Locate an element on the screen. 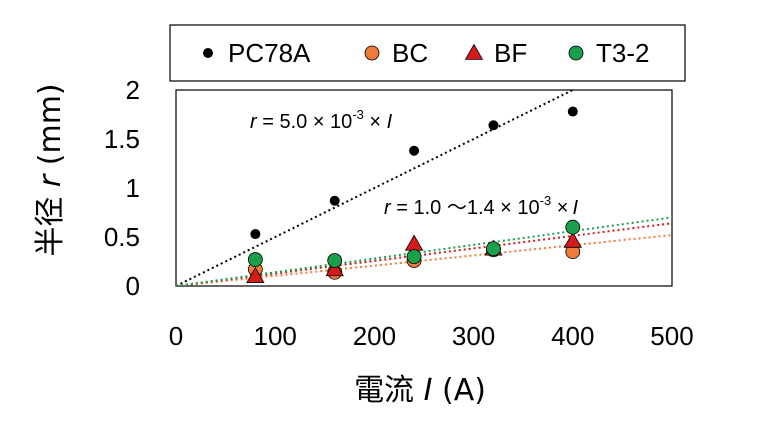 The image size is (759, 441). legend-label-bf: BF is located at coordinates (510, 53).